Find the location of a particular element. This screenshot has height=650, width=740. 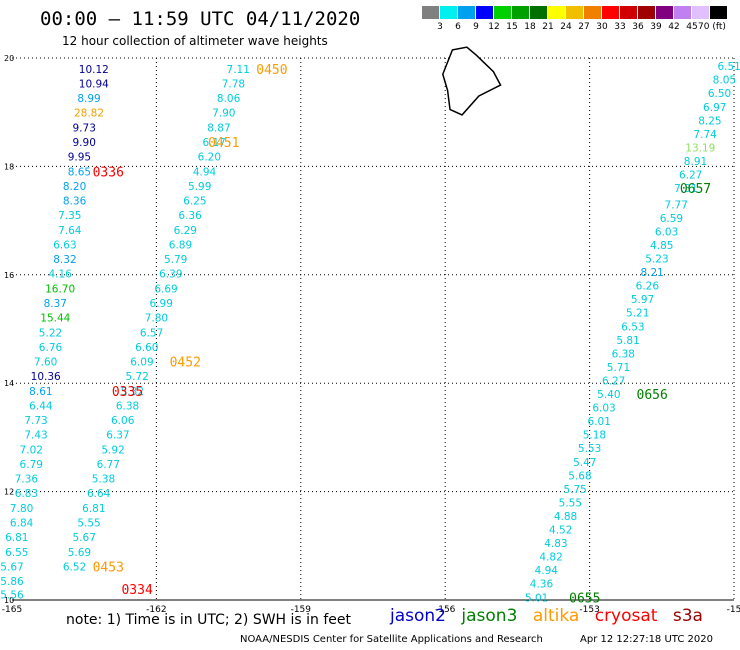

x-tick-label: -162 is located at coordinates (156, 610).